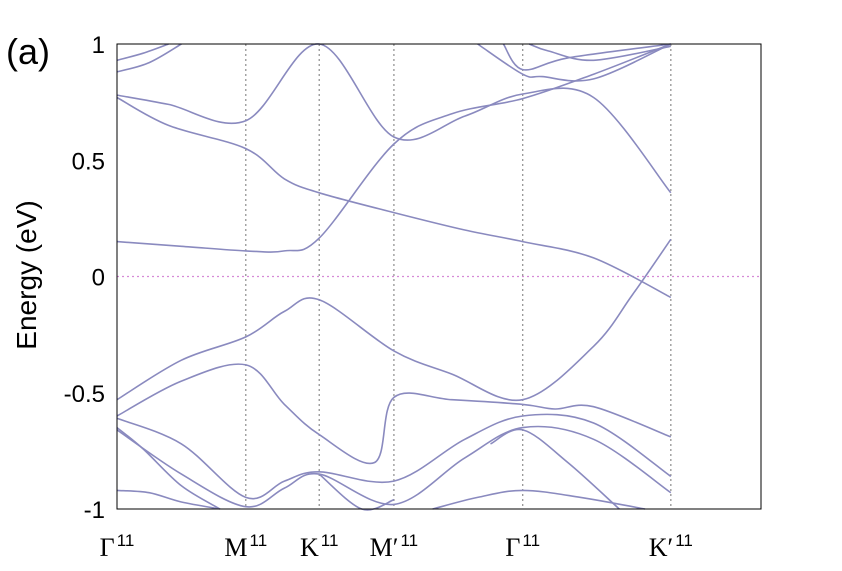 Image resolution: width=842 pixels, height=571 pixels. What do you see at coordinates (26, 274) in the screenshot?
I see `y-axis-label: Energy (eV)` at bounding box center [26, 274].